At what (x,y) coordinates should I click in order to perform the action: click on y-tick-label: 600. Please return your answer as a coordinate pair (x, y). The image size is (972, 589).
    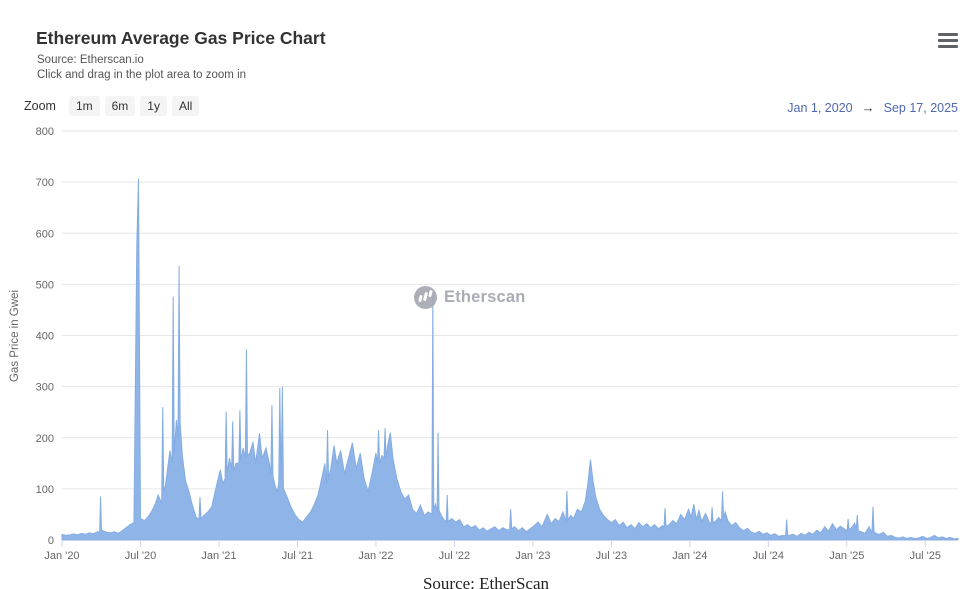
    Looking at the image, I should click on (45, 234).